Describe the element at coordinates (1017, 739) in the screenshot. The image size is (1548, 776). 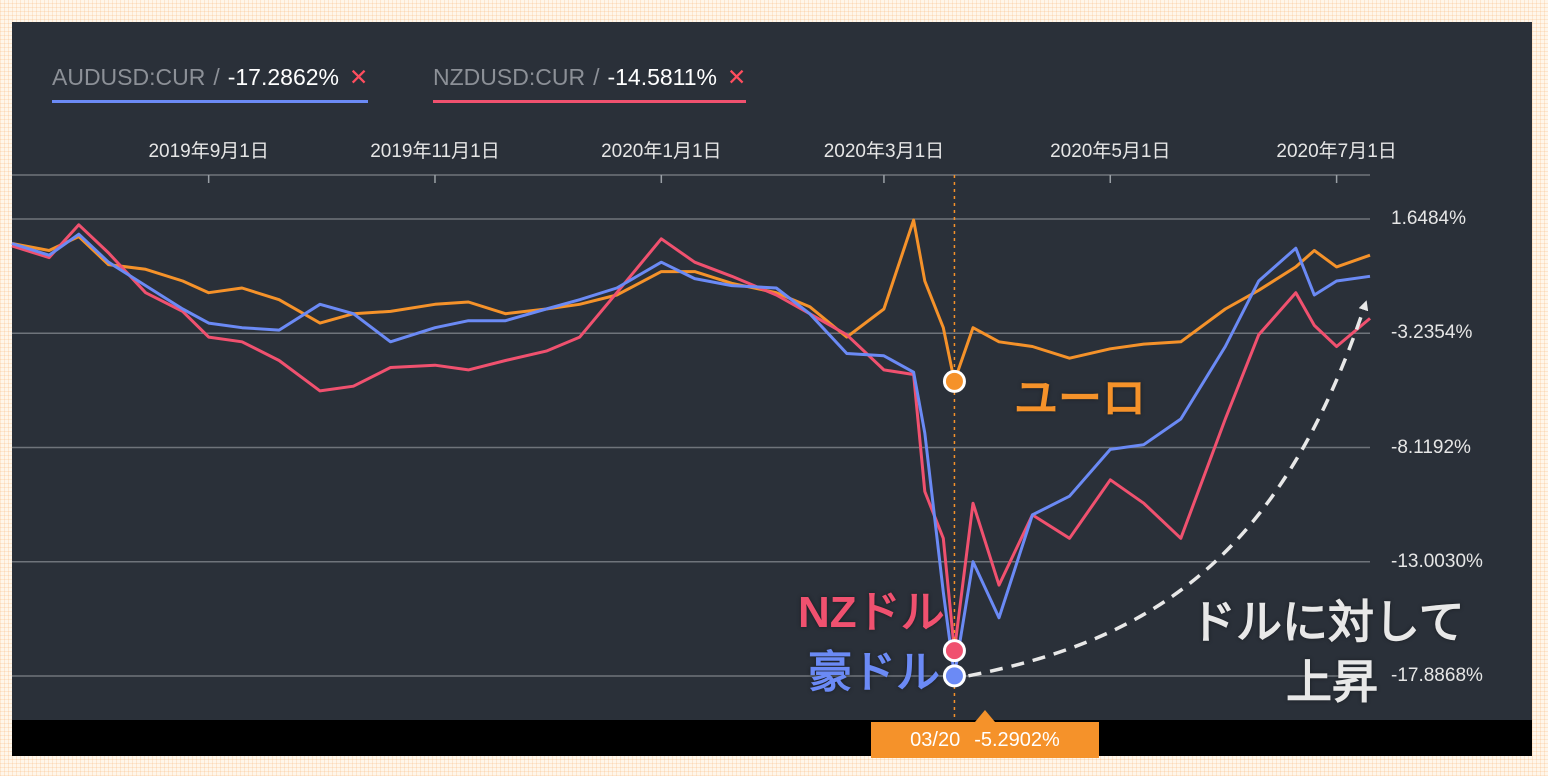
I see `cursor-value: -5.2902%` at that location.